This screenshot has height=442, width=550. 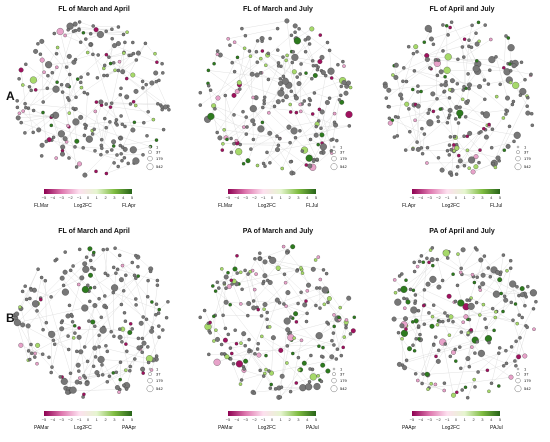 What do you see at coordinates (312, 428) in the screenshot?
I see `colorbar-right-label: PAJul` at bounding box center [312, 428].